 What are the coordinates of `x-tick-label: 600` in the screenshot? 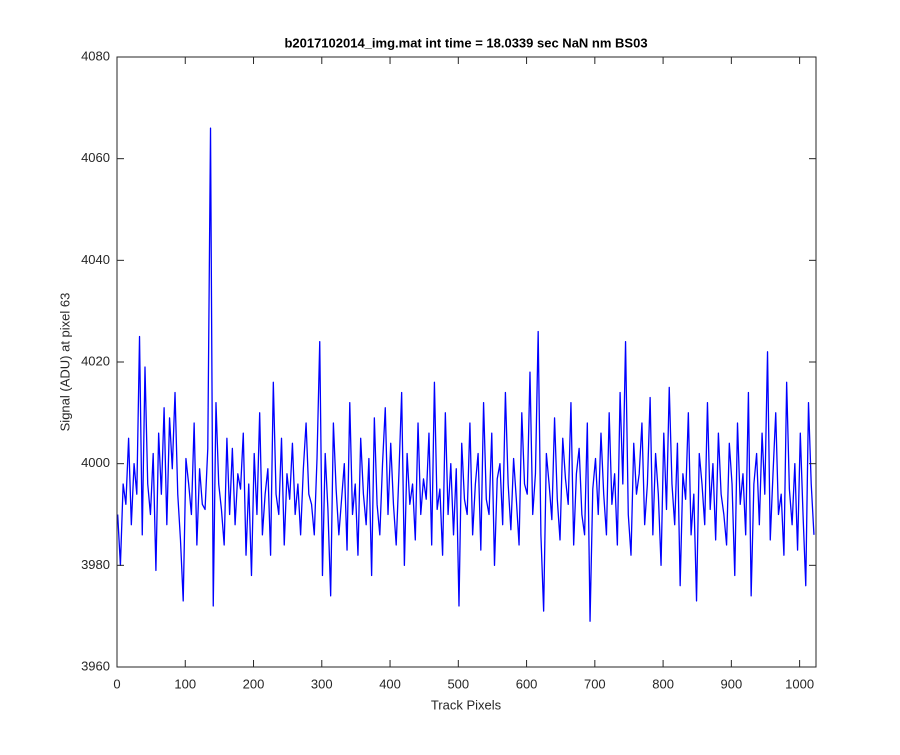 It's located at (527, 683).